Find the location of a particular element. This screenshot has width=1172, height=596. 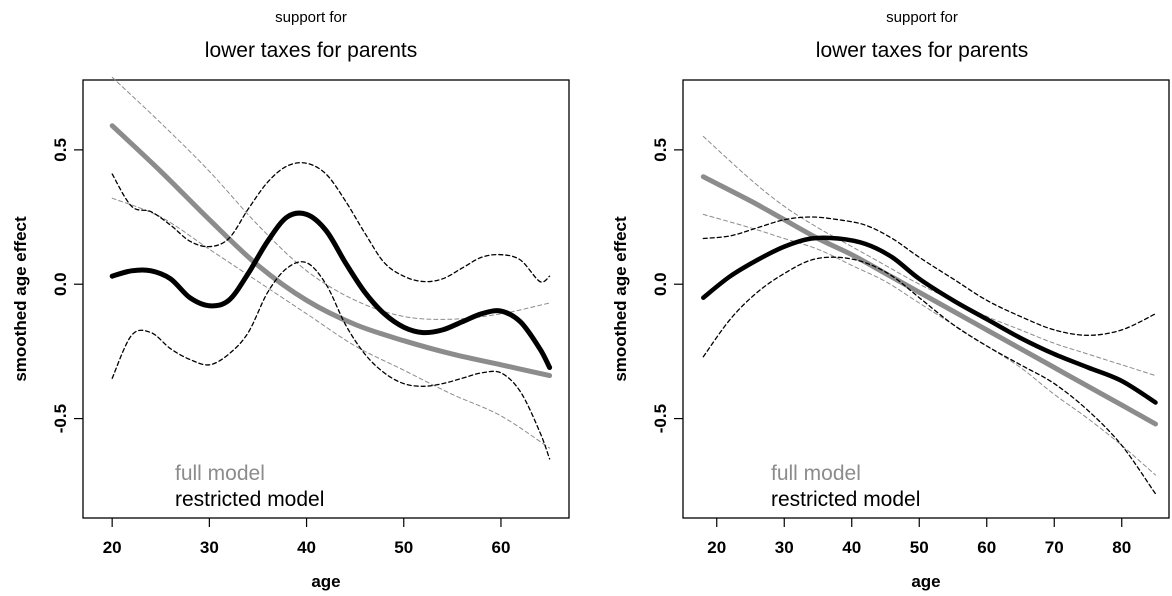

x-axis: 20 30 40 50 60 is located at coordinates (306, 537).